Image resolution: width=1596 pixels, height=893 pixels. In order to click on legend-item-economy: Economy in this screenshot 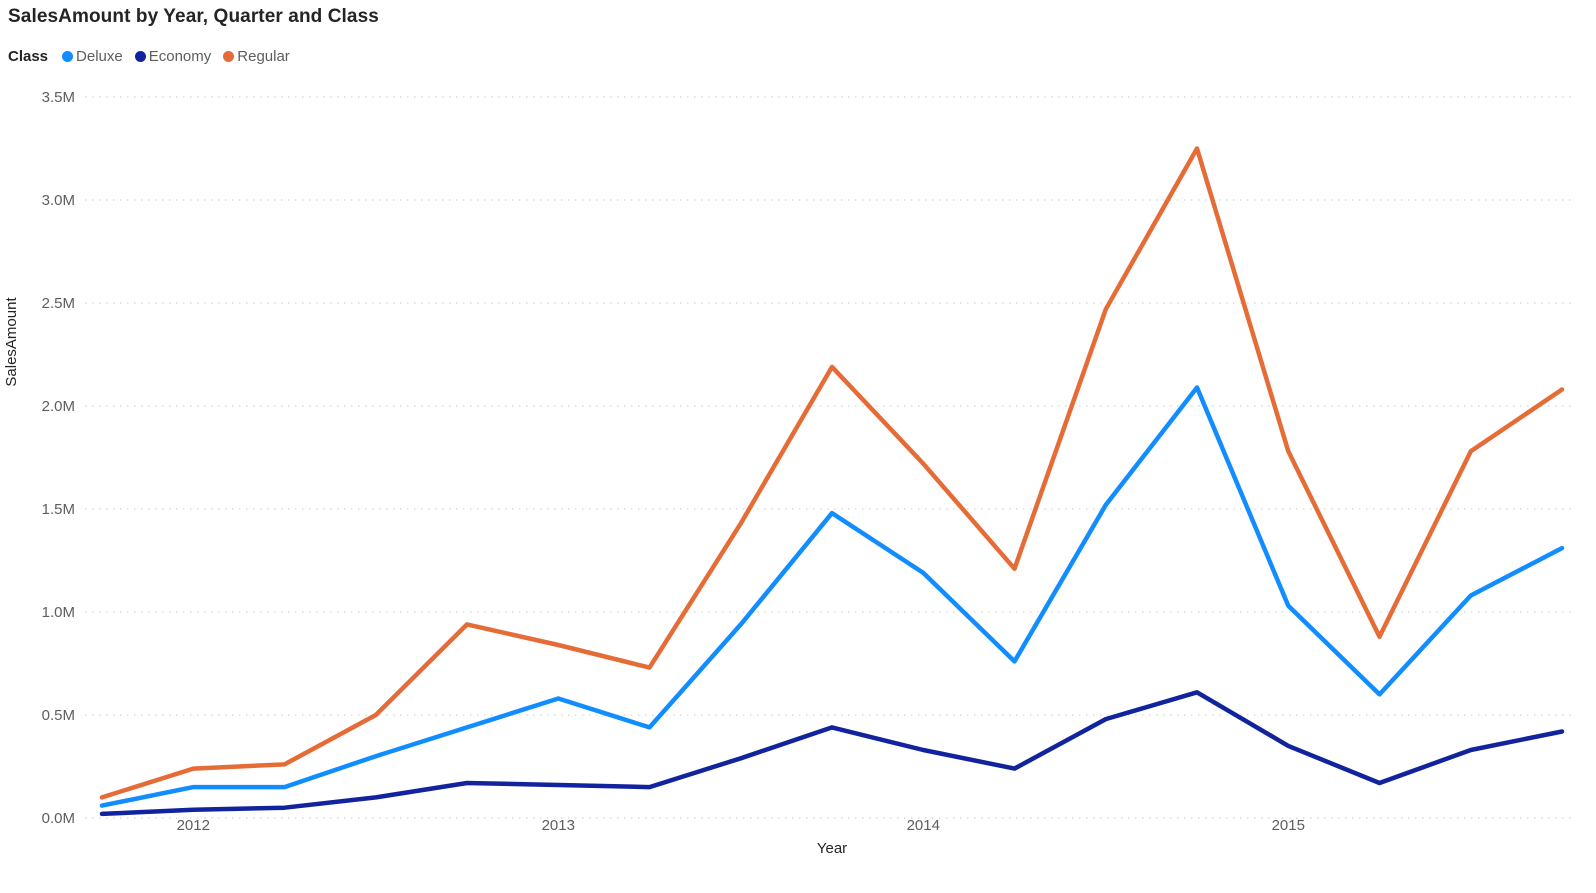, I will do `click(173, 56)`.